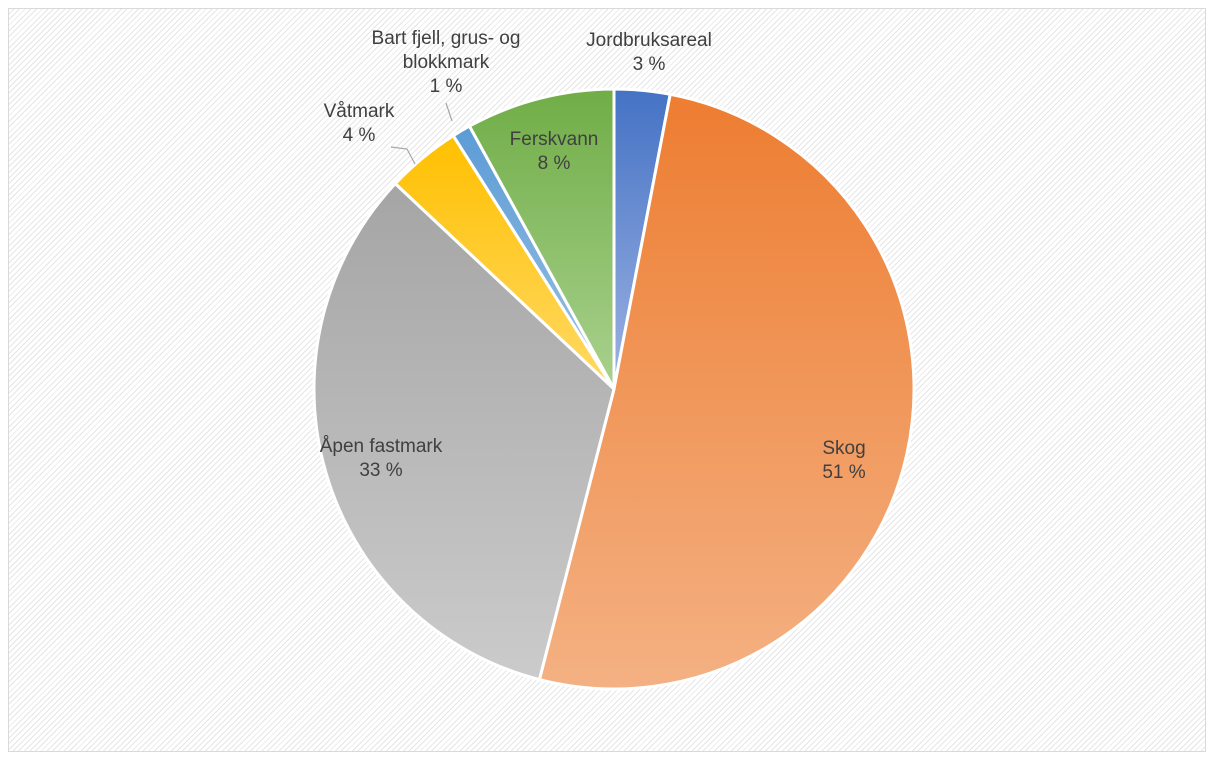 This screenshot has width=1215, height=760. Describe the element at coordinates (446, 86) in the screenshot. I see `slice-percent: 1 %` at that location.